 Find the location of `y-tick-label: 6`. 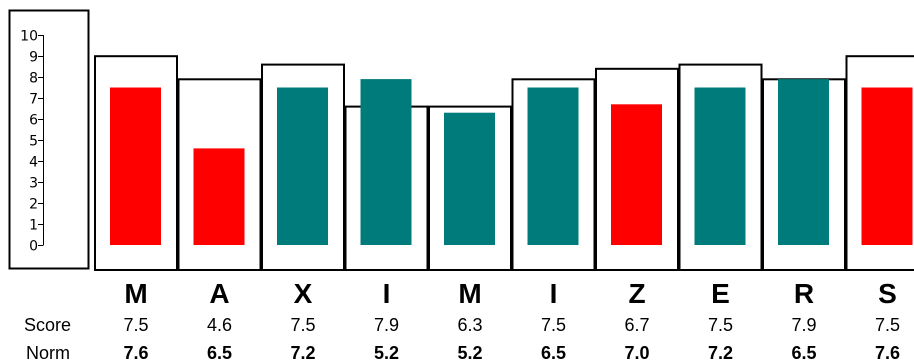

y-tick-label: 6 is located at coordinates (33, 121).